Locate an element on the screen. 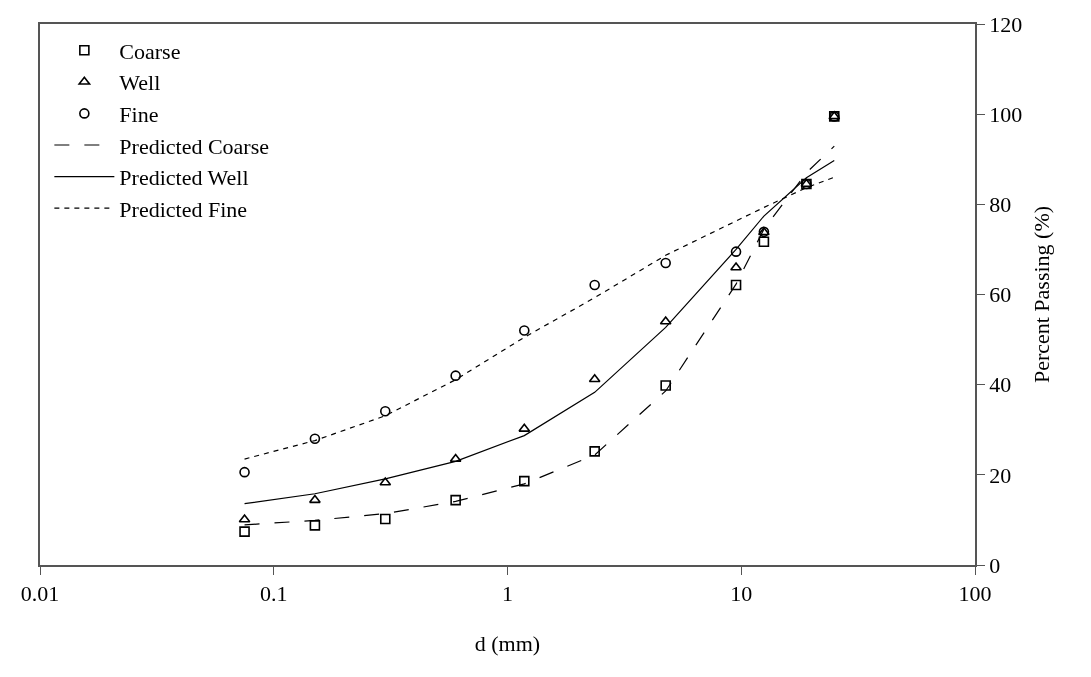 This screenshot has width=1091, height=677. legend-label: Predicted Coarse is located at coordinates (194, 146).